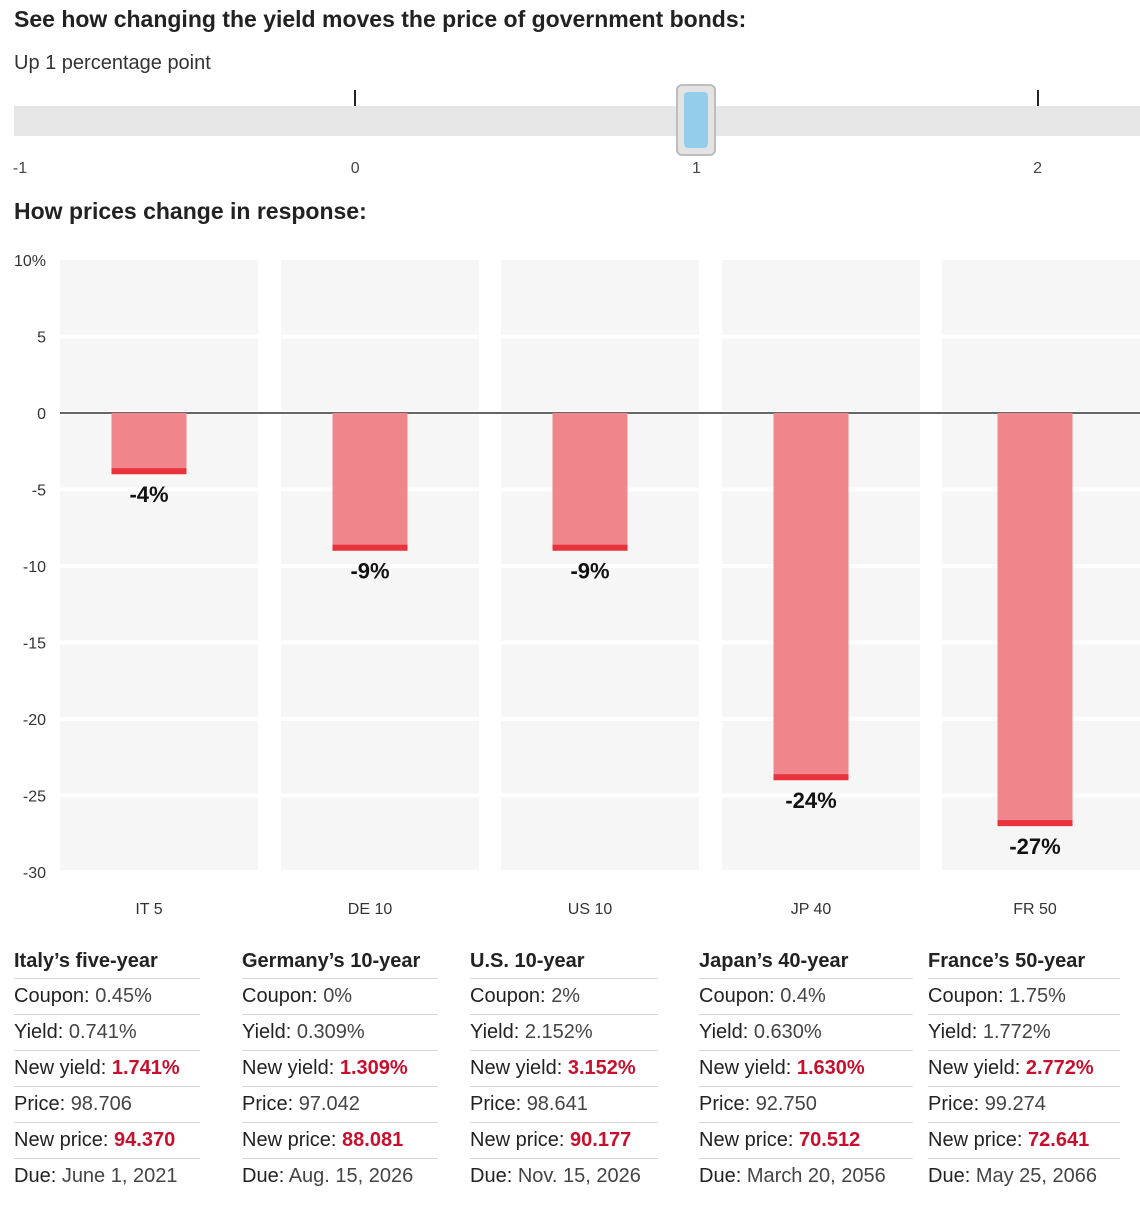 The width and height of the screenshot is (1140, 1206). Describe the element at coordinates (830, 1068) in the screenshot. I see `row-value: 1.630%` at that location.